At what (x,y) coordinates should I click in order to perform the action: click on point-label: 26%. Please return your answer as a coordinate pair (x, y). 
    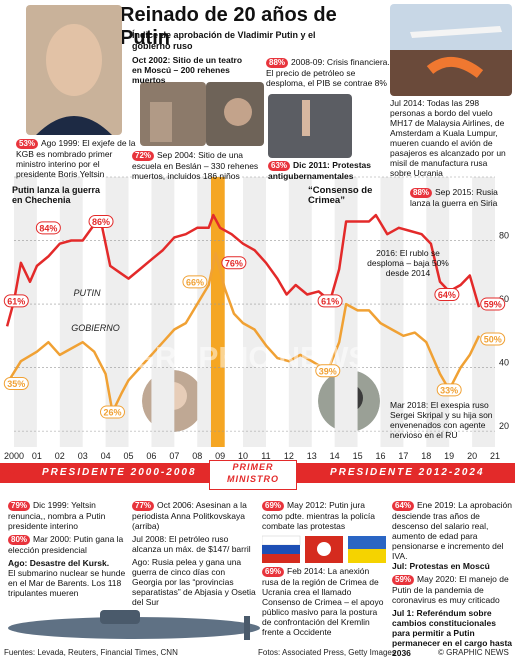
    Looking at the image, I should click on (112, 413).